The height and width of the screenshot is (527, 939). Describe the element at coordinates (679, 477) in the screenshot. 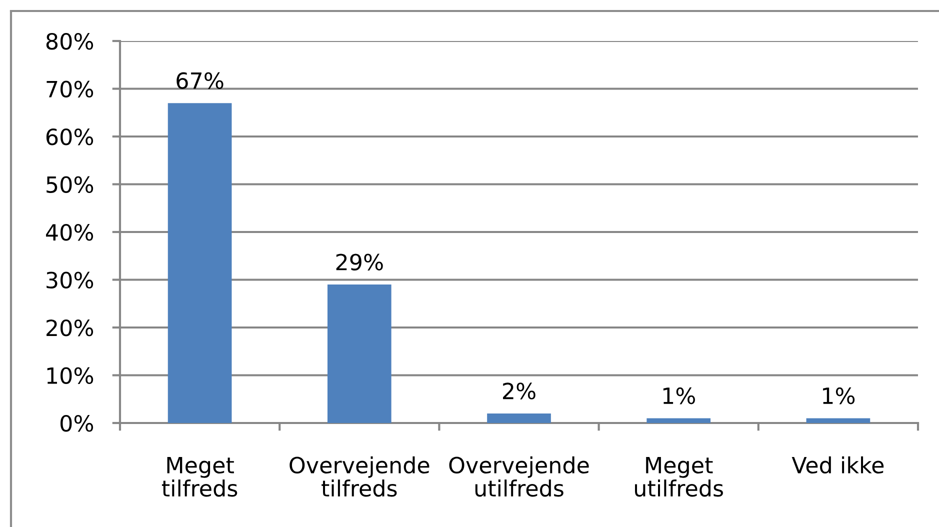

I see `x-tick-label: Meget utilfreds` at that location.